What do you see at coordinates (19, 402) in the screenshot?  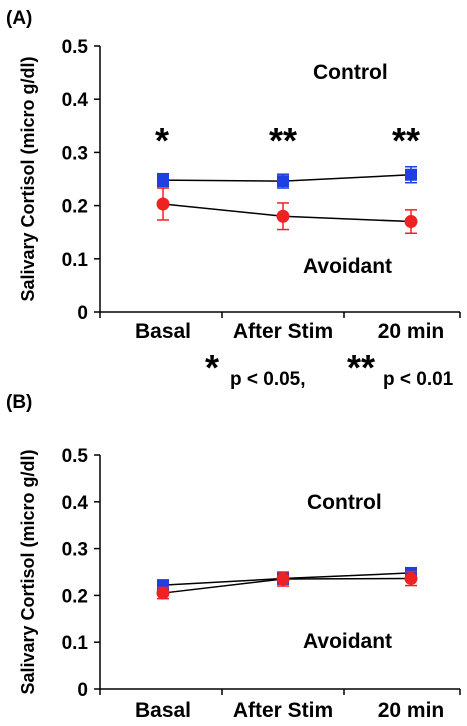 I see `panel-label: (B)` at bounding box center [19, 402].